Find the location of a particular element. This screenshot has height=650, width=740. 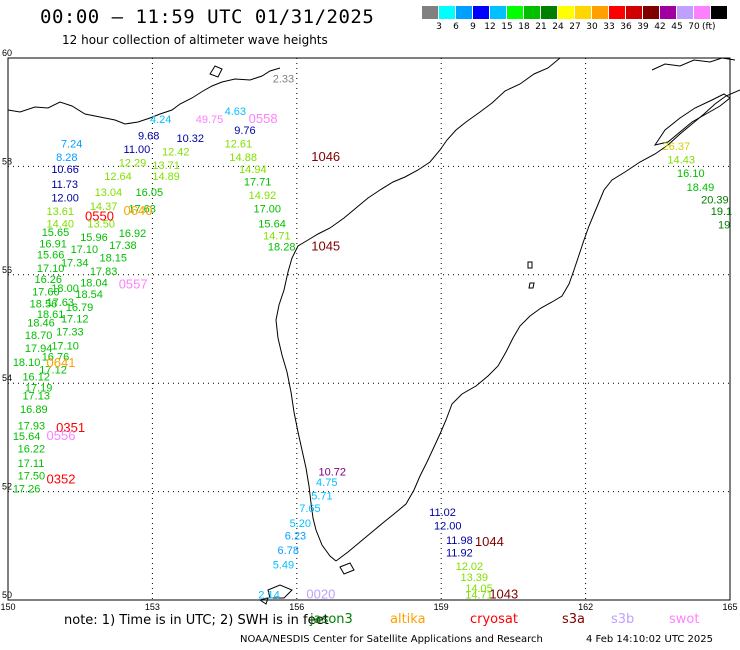

wave-height-value: 10.32 is located at coordinates (190, 139).